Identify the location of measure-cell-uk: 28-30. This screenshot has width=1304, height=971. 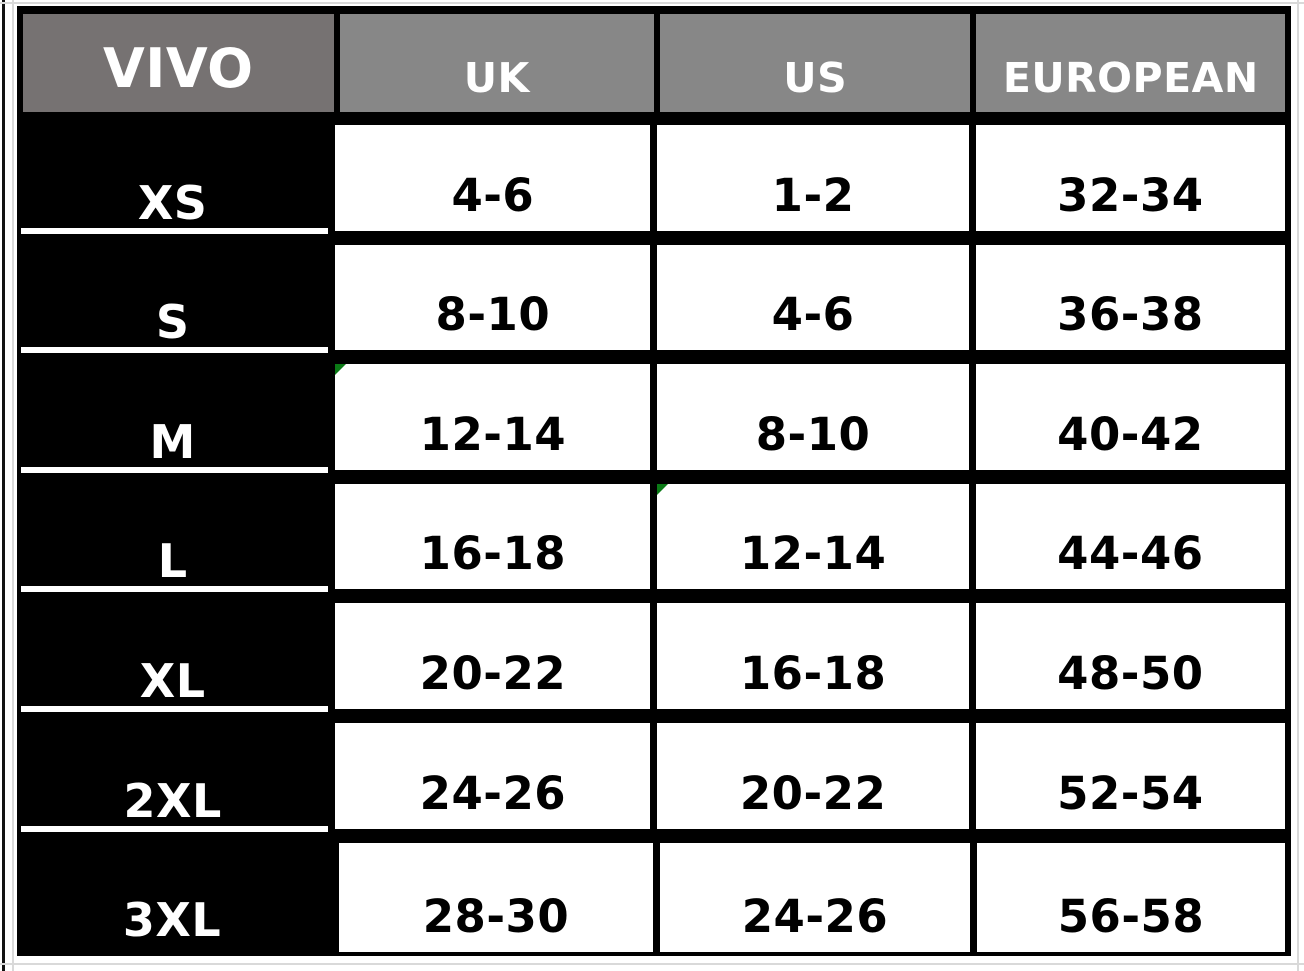
(496, 897).